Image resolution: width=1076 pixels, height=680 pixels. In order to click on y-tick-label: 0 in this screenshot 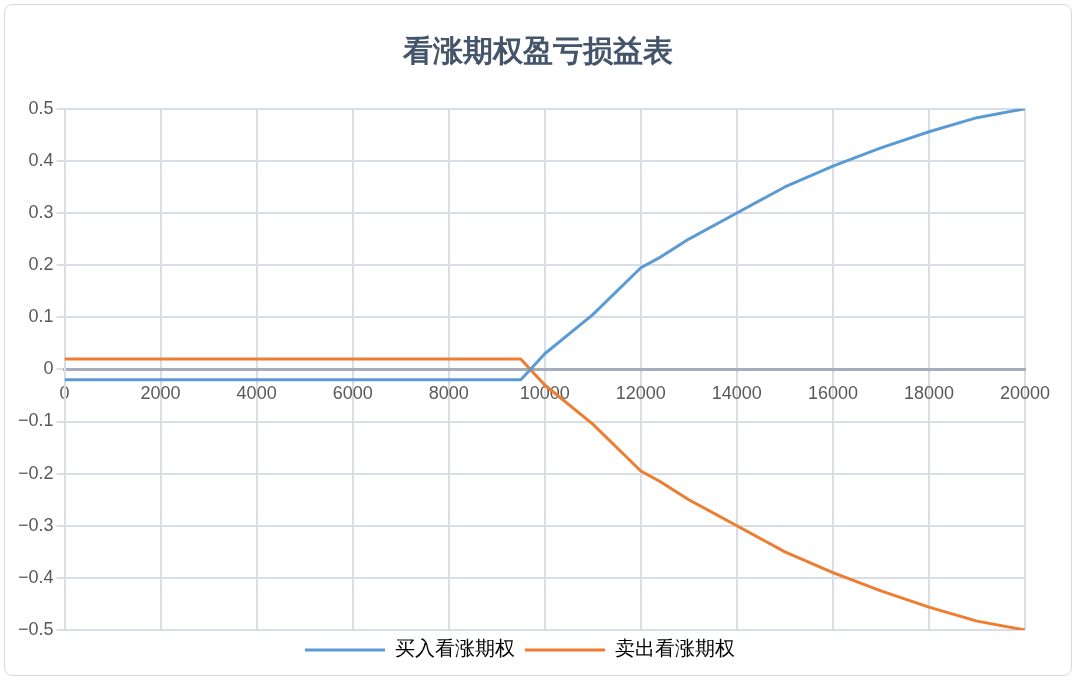, I will do `click(48, 368)`.